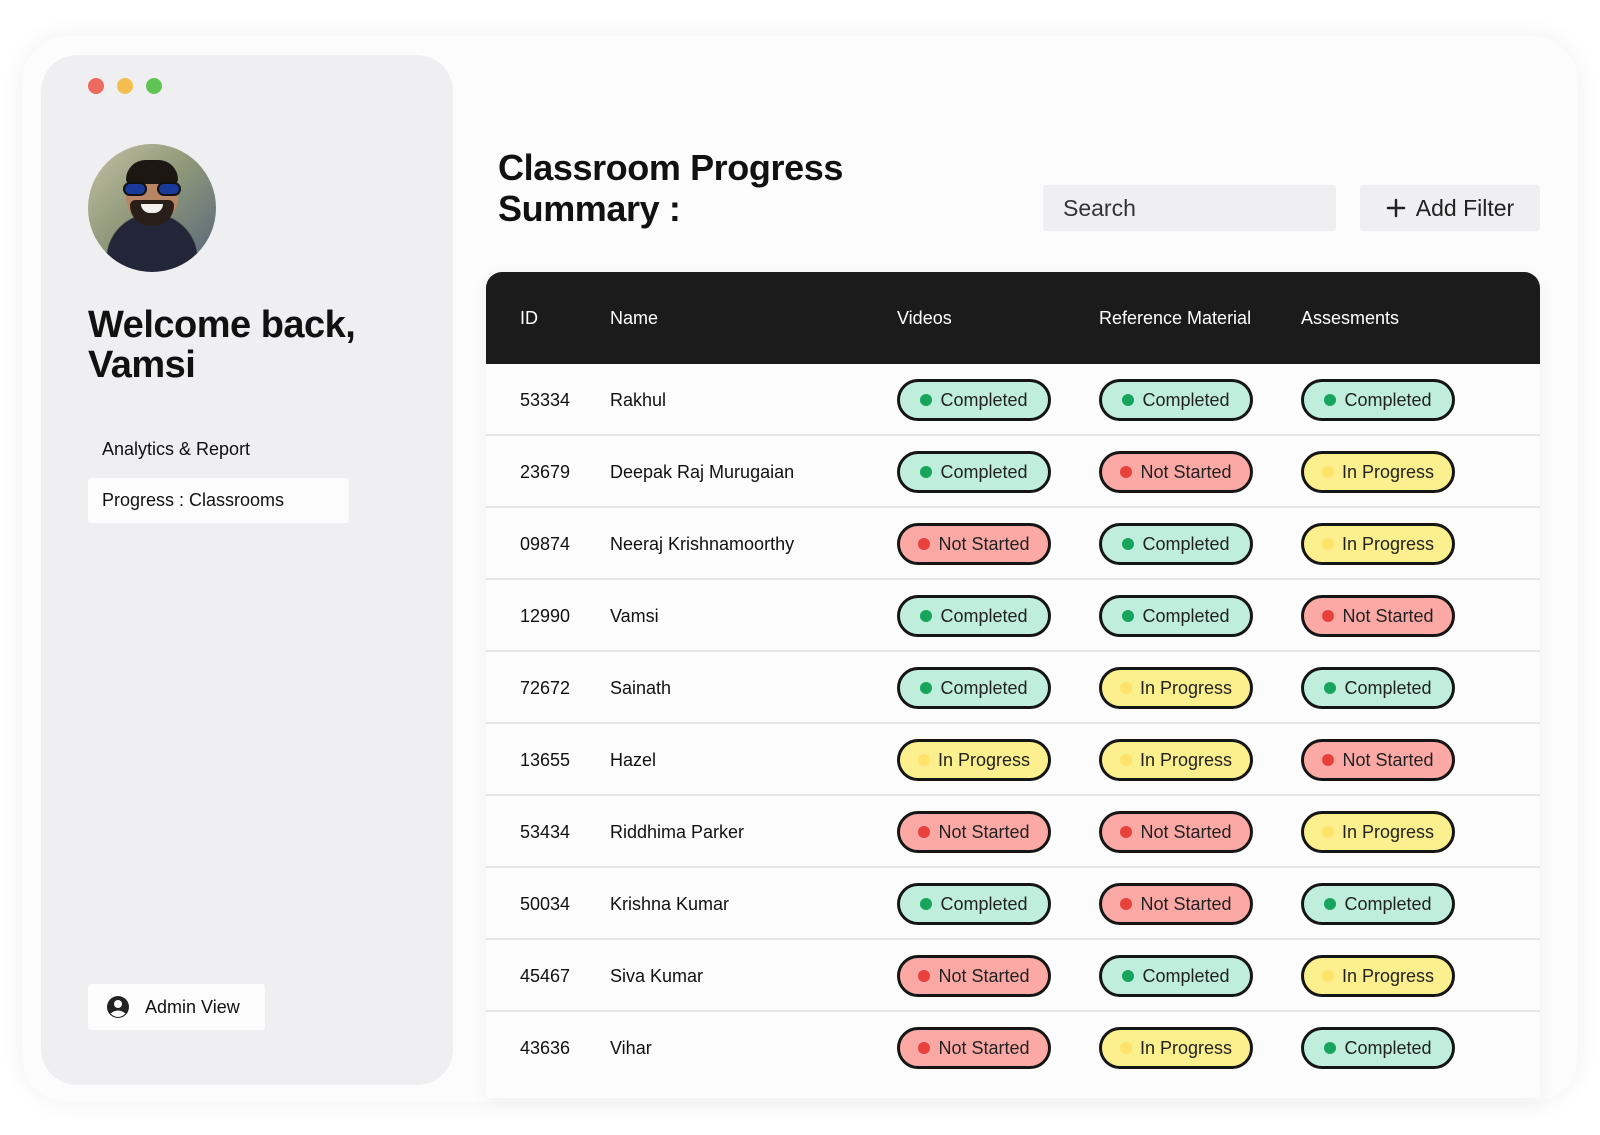 This screenshot has width=1600, height=1135. What do you see at coordinates (154, 86) in the screenshot?
I see `maximize-window-button` at bounding box center [154, 86].